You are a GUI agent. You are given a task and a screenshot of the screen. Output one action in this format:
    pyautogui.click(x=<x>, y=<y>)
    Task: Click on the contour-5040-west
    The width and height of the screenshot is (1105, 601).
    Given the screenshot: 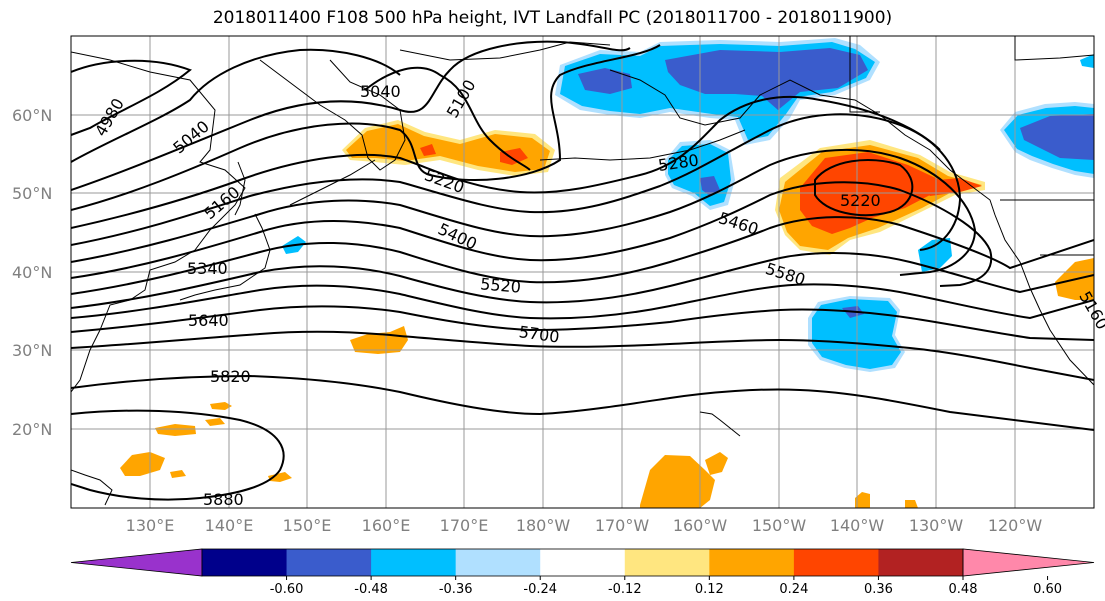 What is the action you would take?
    pyautogui.click(x=236, y=105)
    